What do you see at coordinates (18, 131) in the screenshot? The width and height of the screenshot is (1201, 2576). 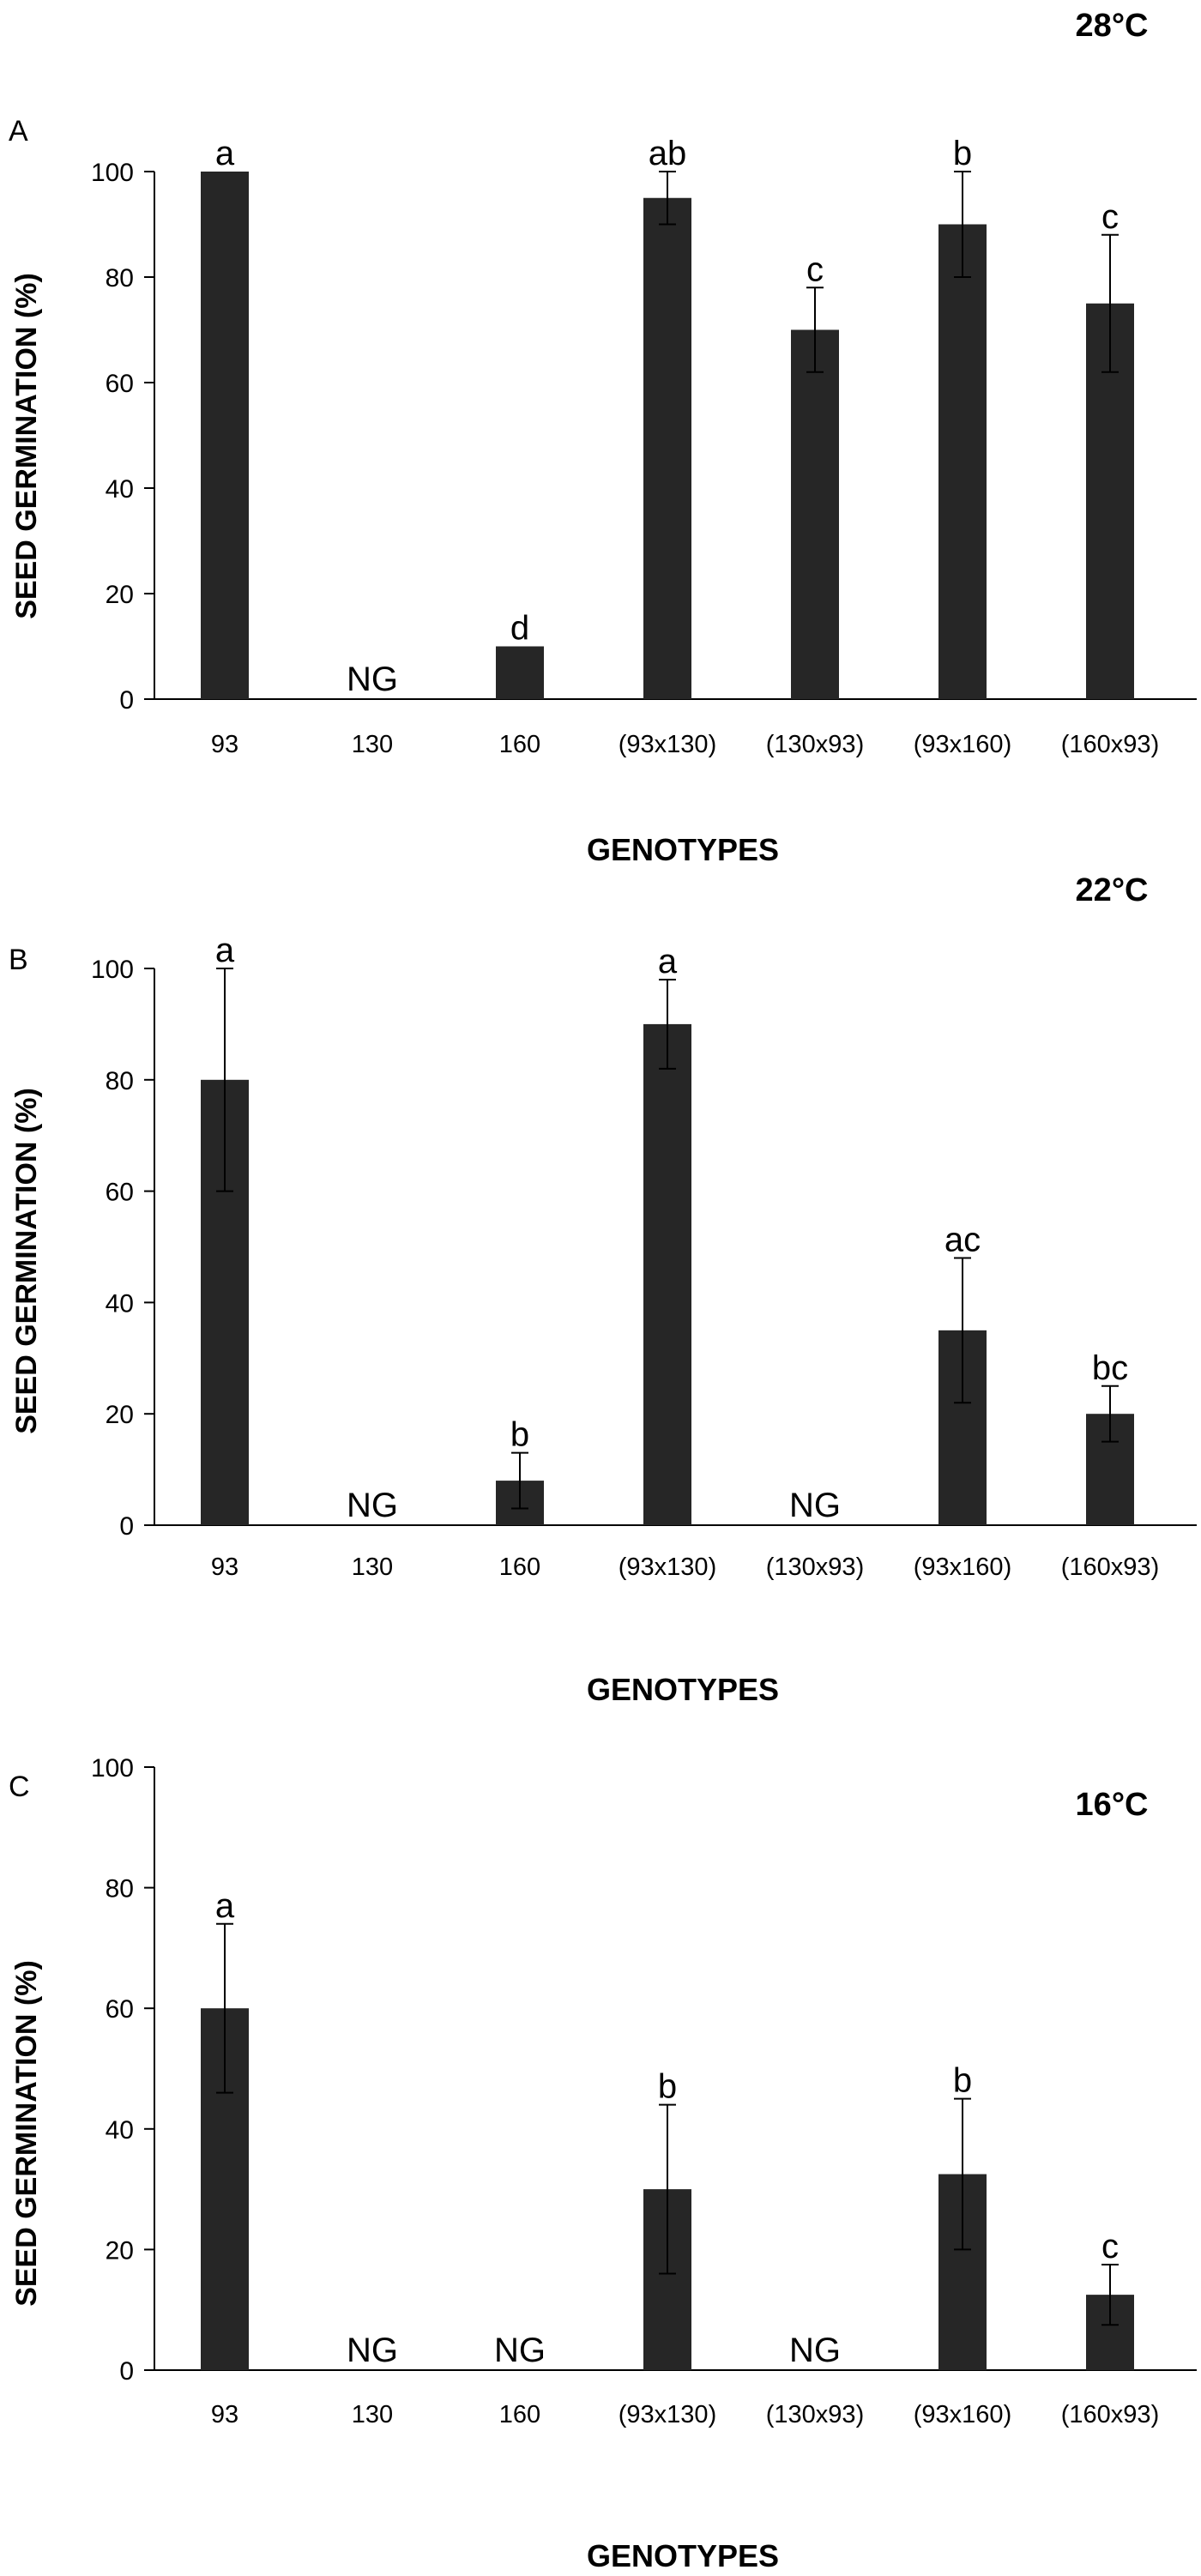 I see `panel-label: A` at bounding box center [18, 131].